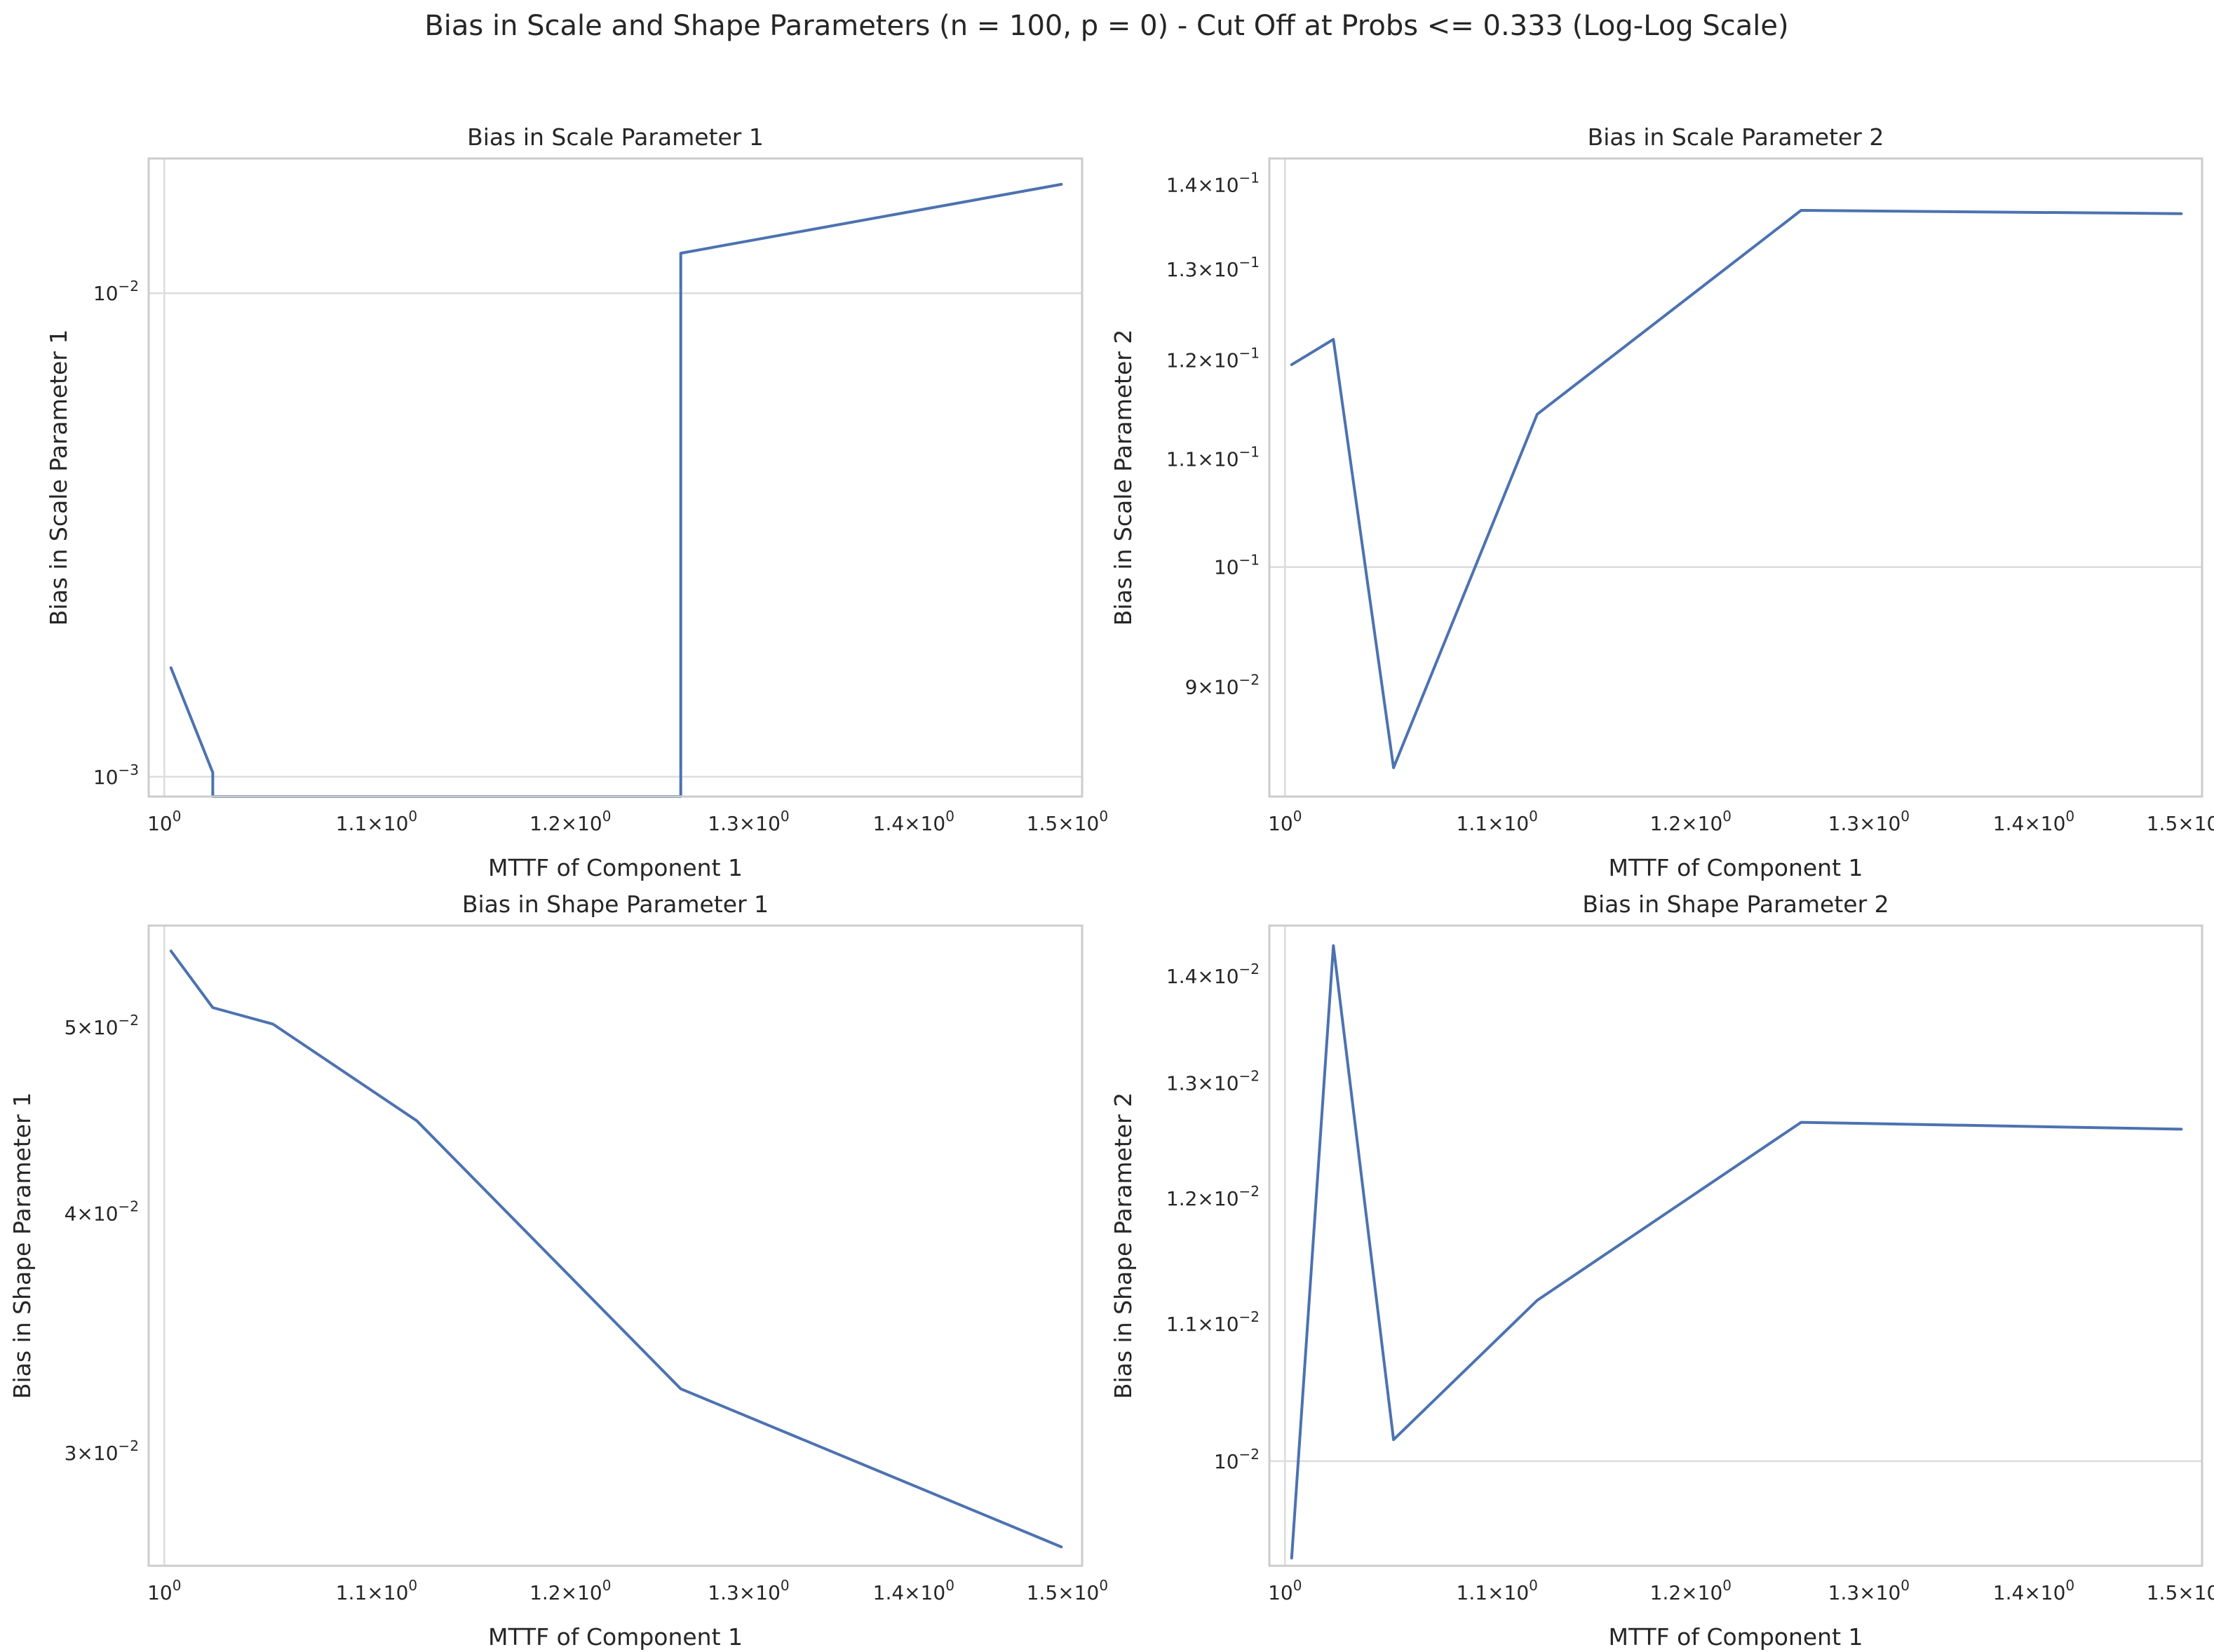 This screenshot has height=1652, width=2214. What do you see at coordinates (1123, 478) in the screenshot?
I see `y-axis-label: Bias in Scale Parameter 2` at bounding box center [1123, 478].